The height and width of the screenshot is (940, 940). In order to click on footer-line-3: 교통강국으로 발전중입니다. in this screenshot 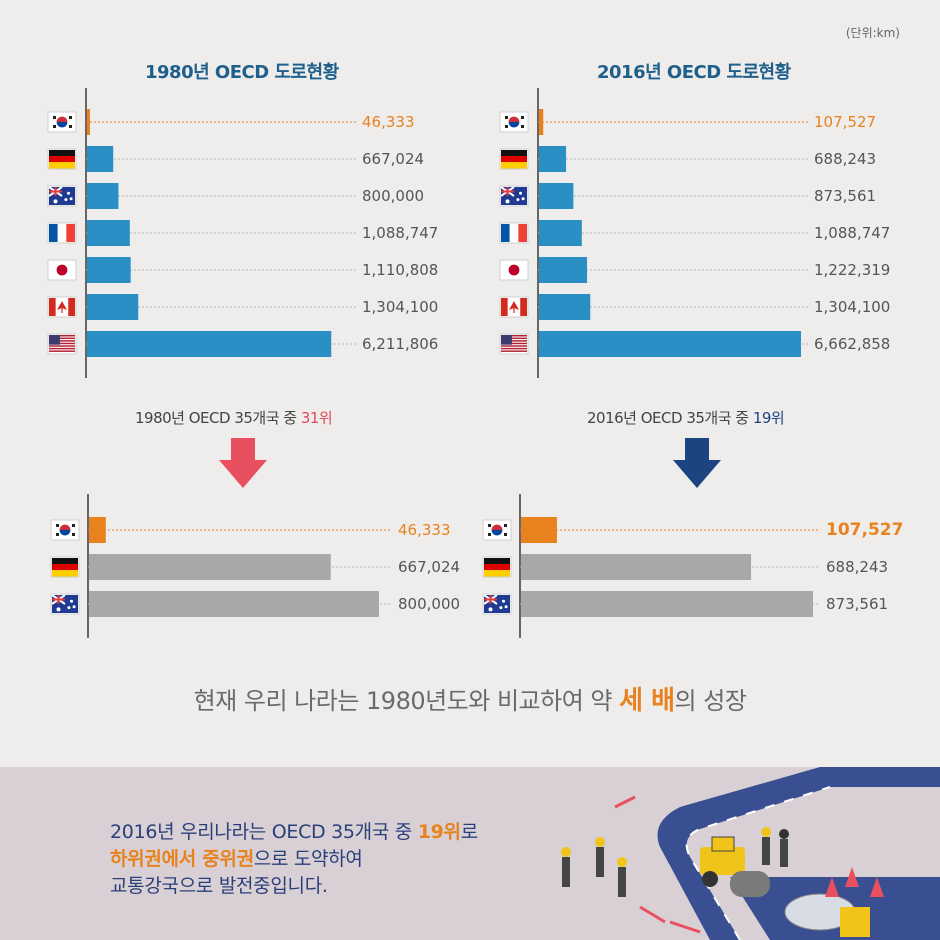, I will do `click(219, 886)`.